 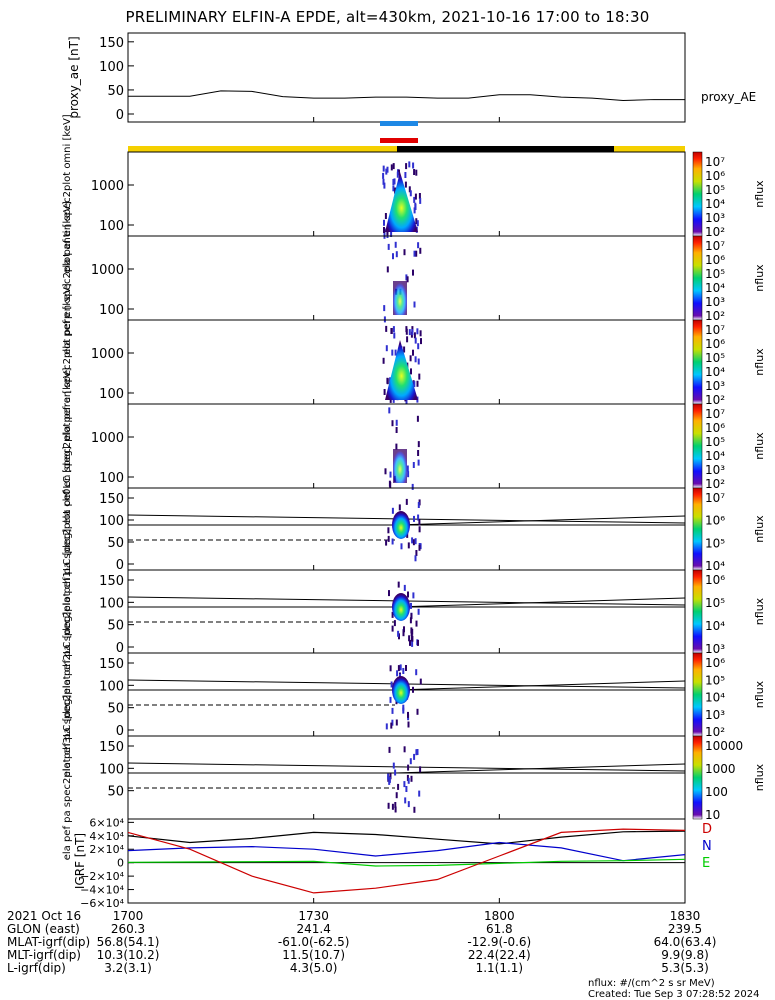 What do you see at coordinates (499, 916) in the screenshot?
I see `ephemeris-value: 1800` at bounding box center [499, 916].